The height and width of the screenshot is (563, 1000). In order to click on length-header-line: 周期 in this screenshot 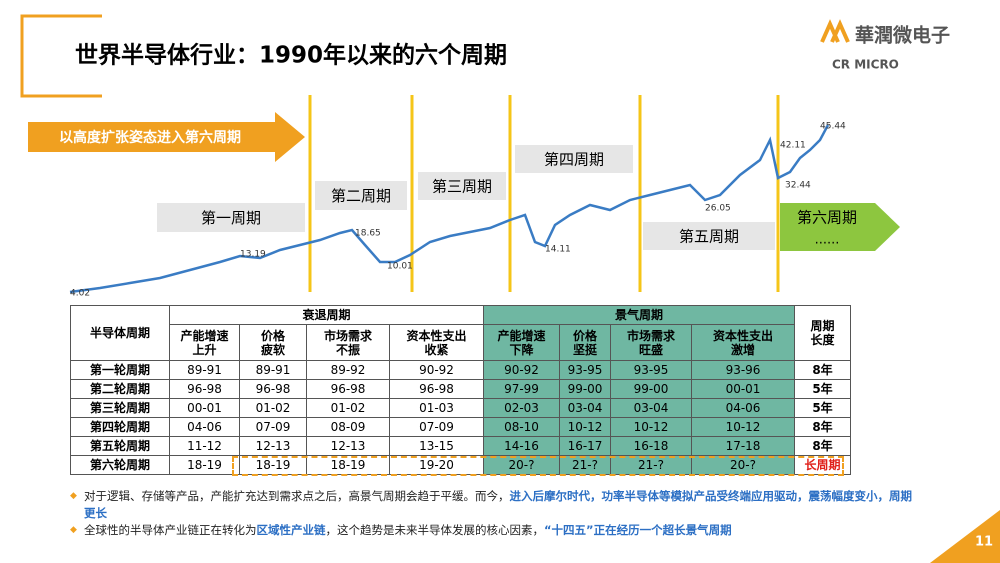, I will do `click(822, 326)`.